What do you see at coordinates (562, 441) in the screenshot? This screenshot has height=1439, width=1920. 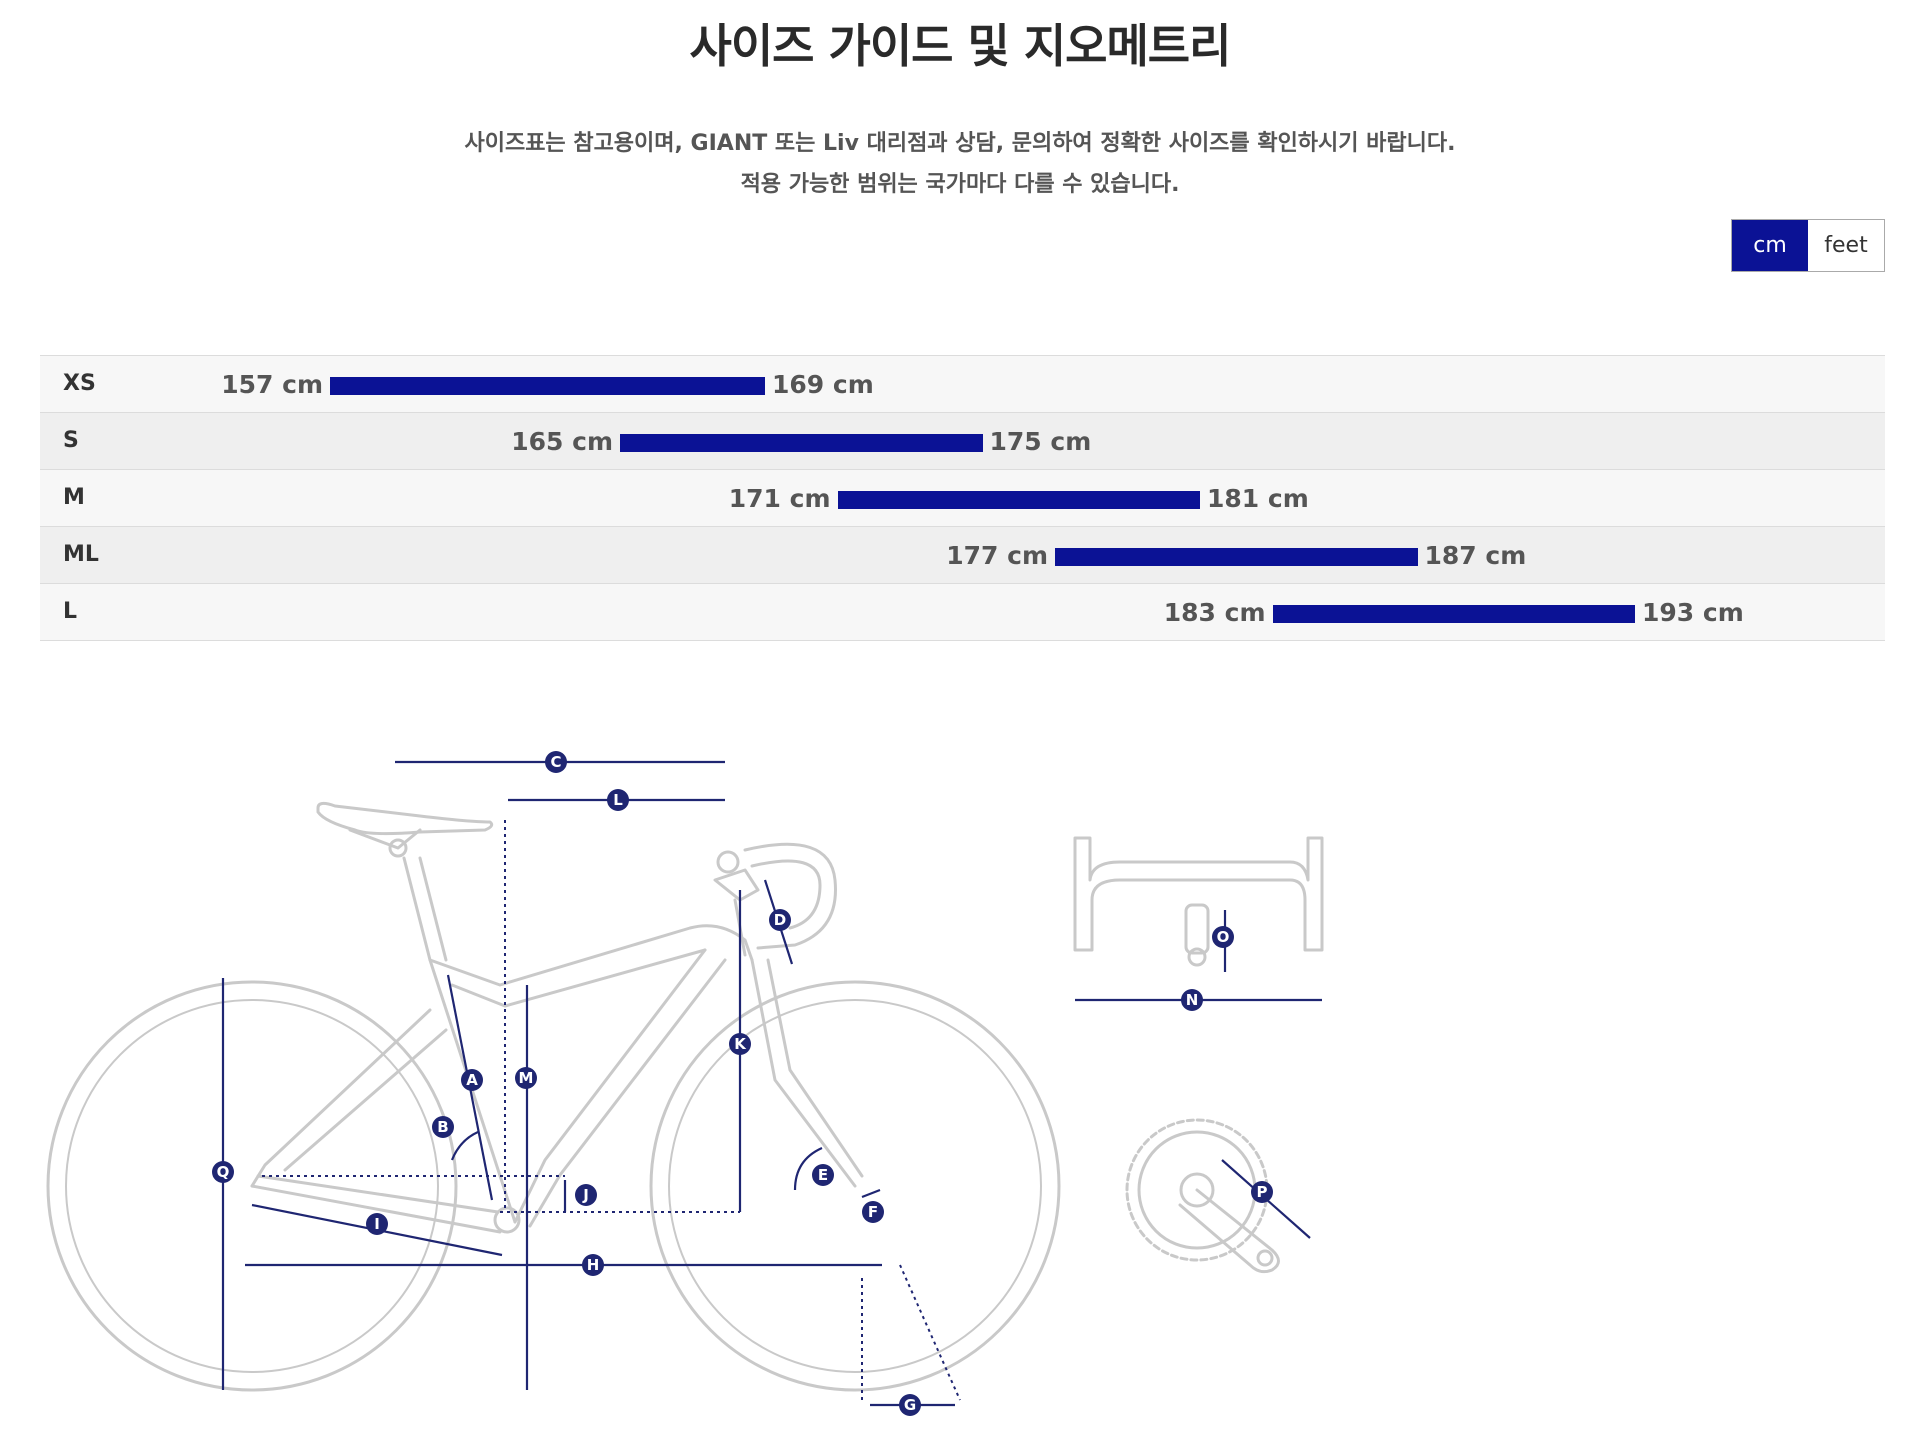 I see `range-min-label: 165 cm` at bounding box center [562, 441].